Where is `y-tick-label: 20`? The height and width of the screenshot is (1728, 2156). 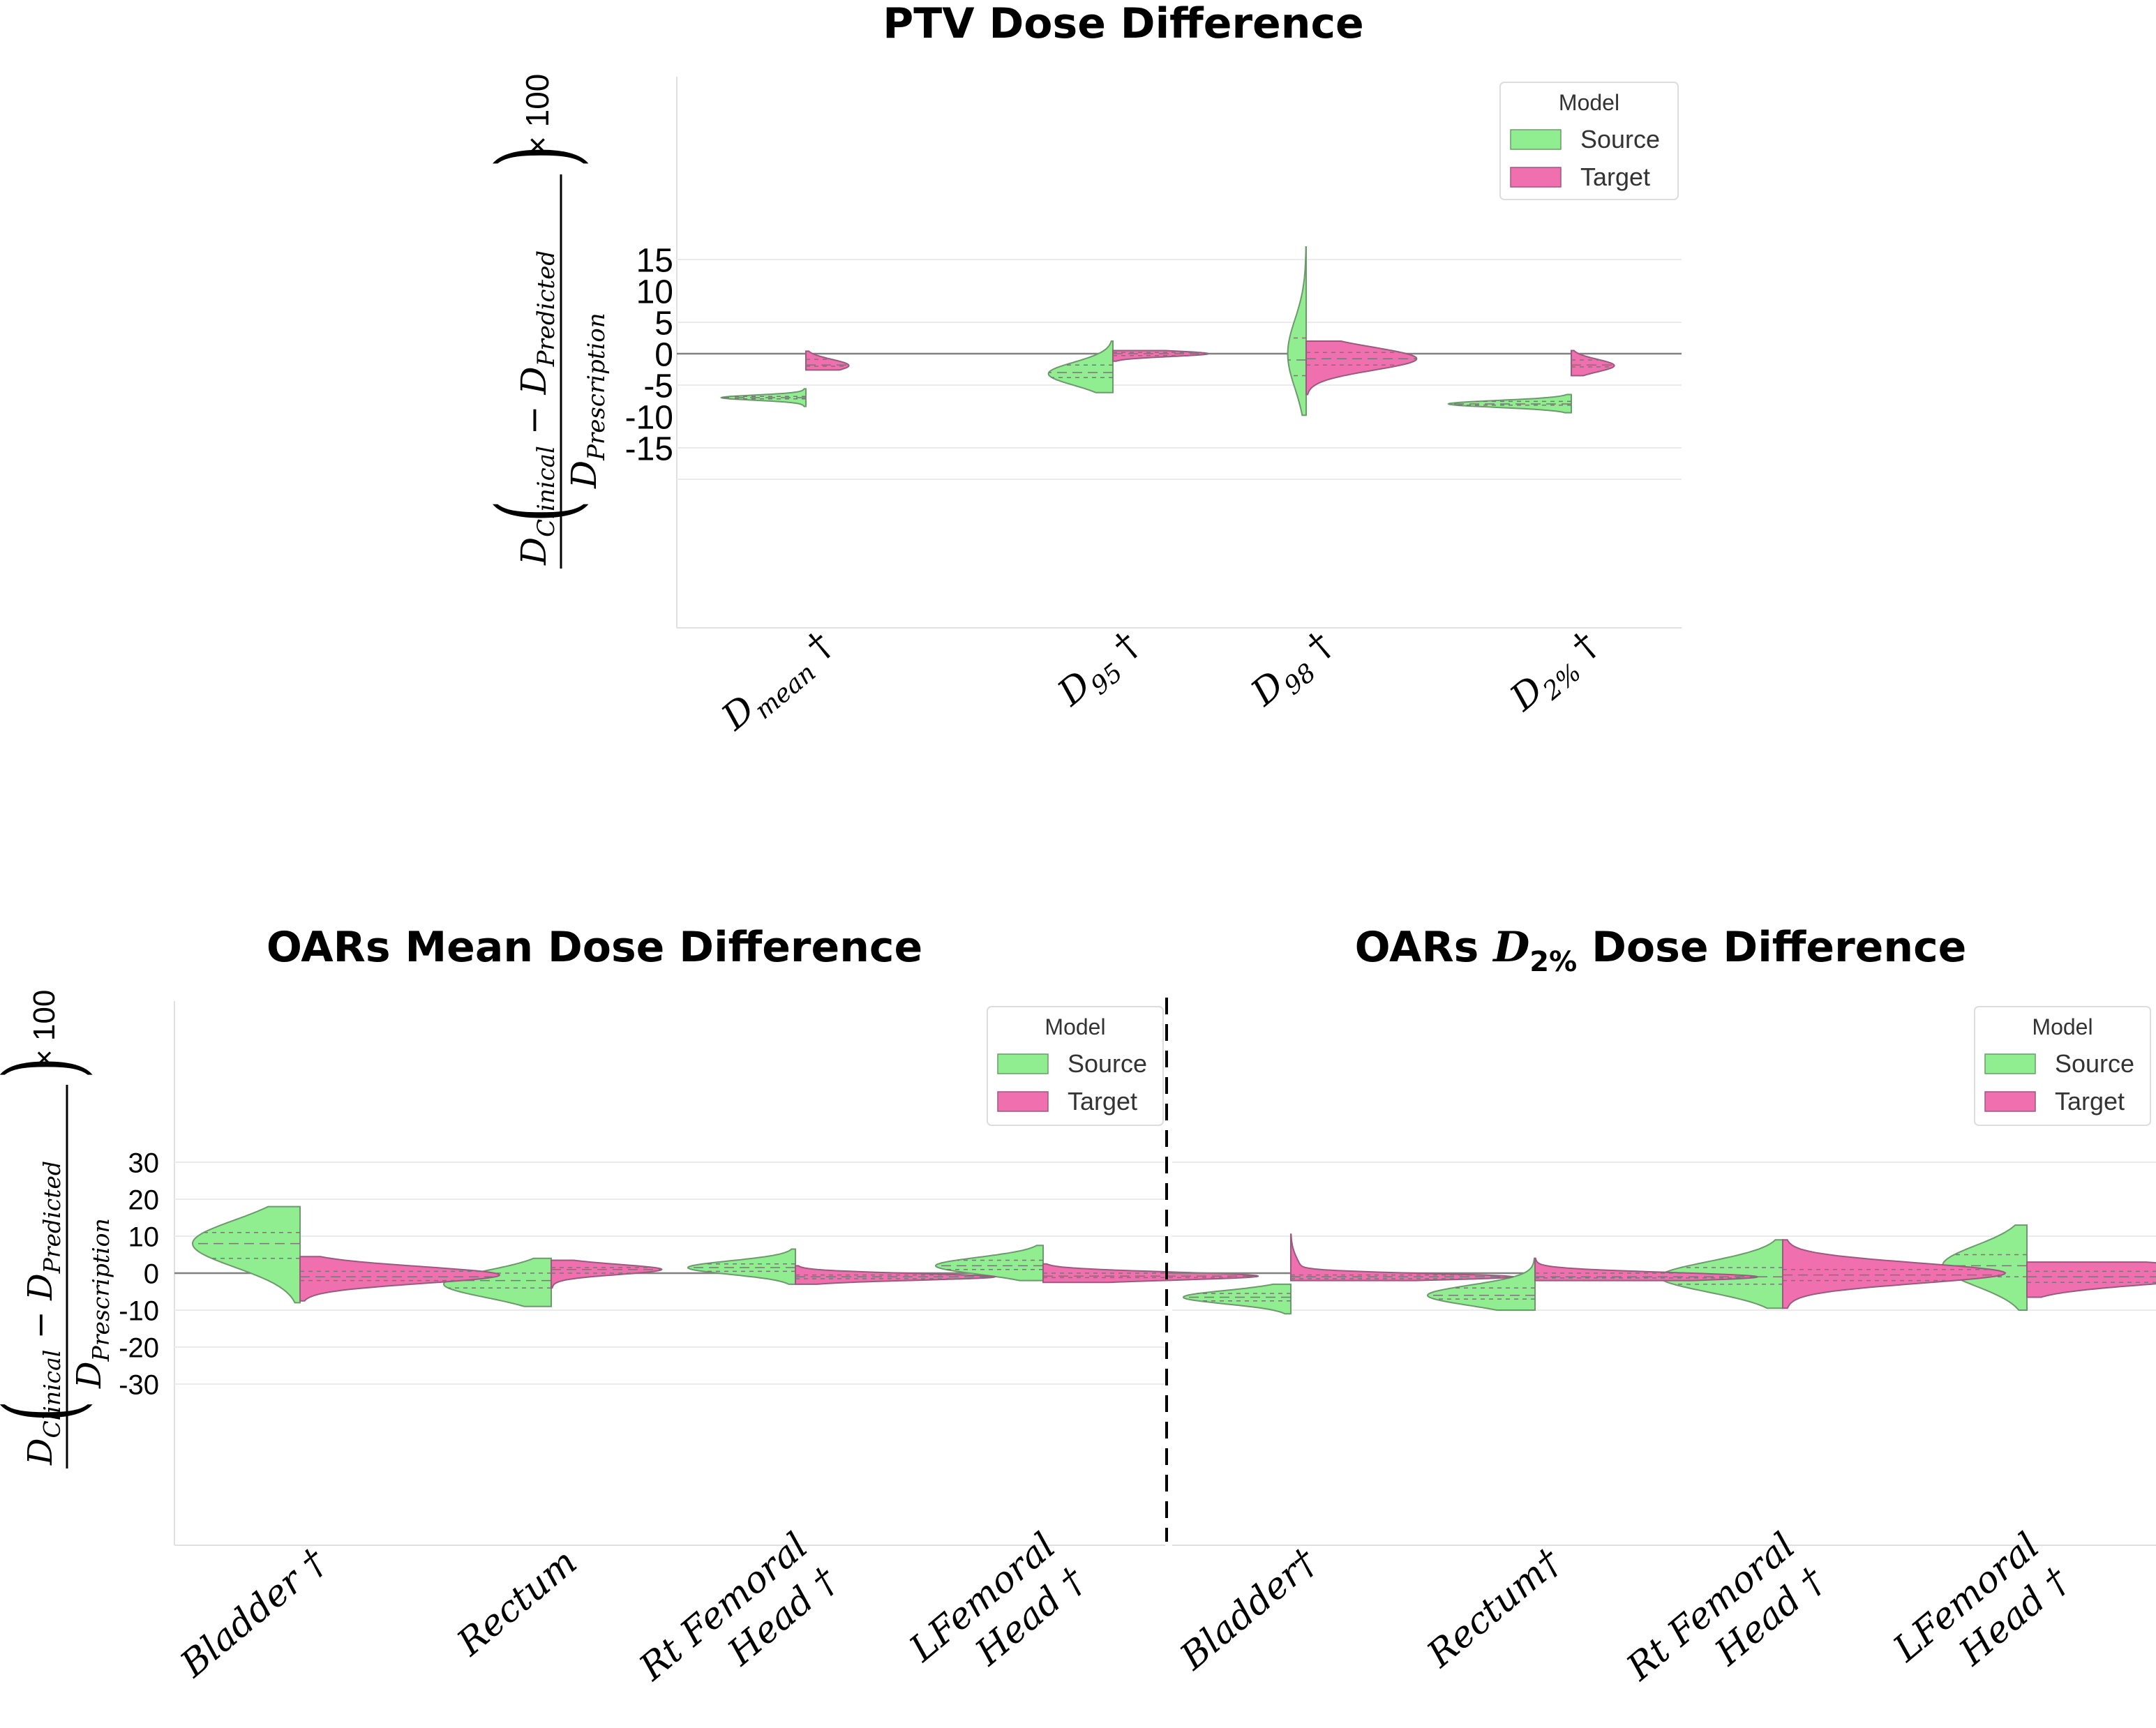 y-tick-label: 20 is located at coordinates (144, 1200).